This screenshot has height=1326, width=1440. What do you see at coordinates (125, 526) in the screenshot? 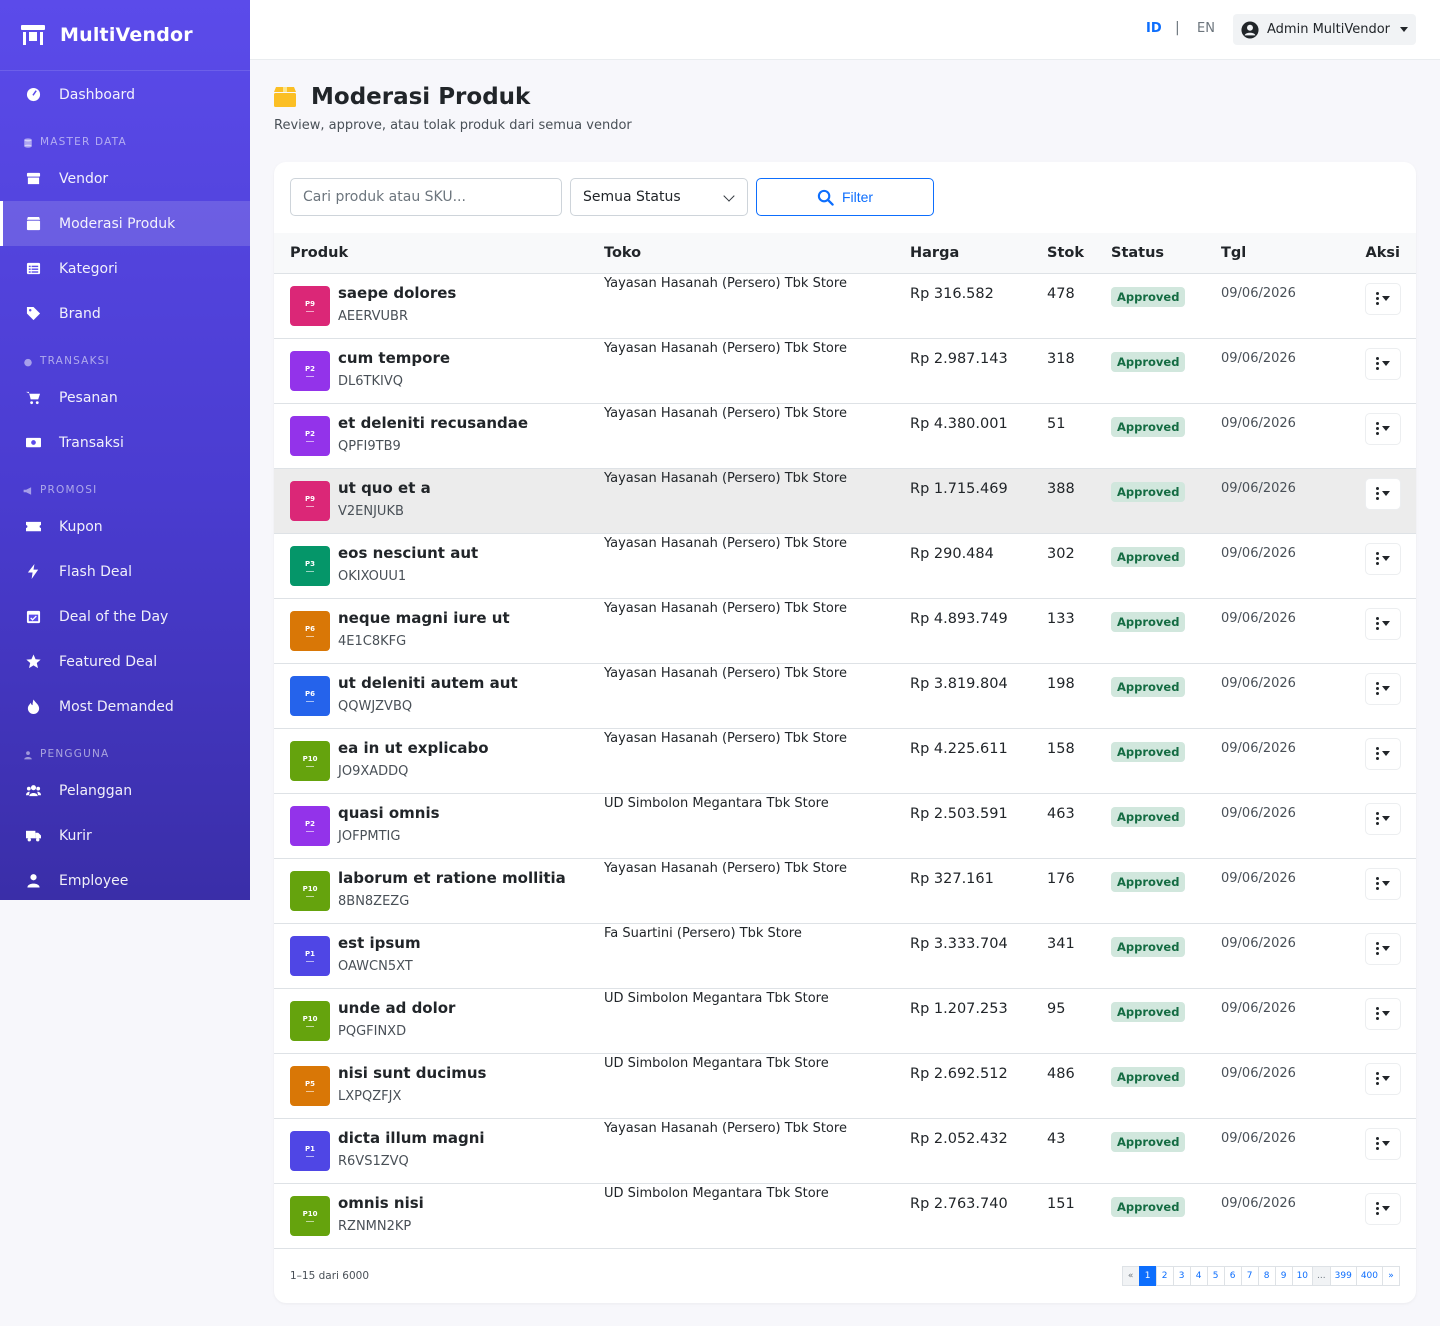
I see `sidebar-item-kupon: Kupon` at bounding box center [125, 526].